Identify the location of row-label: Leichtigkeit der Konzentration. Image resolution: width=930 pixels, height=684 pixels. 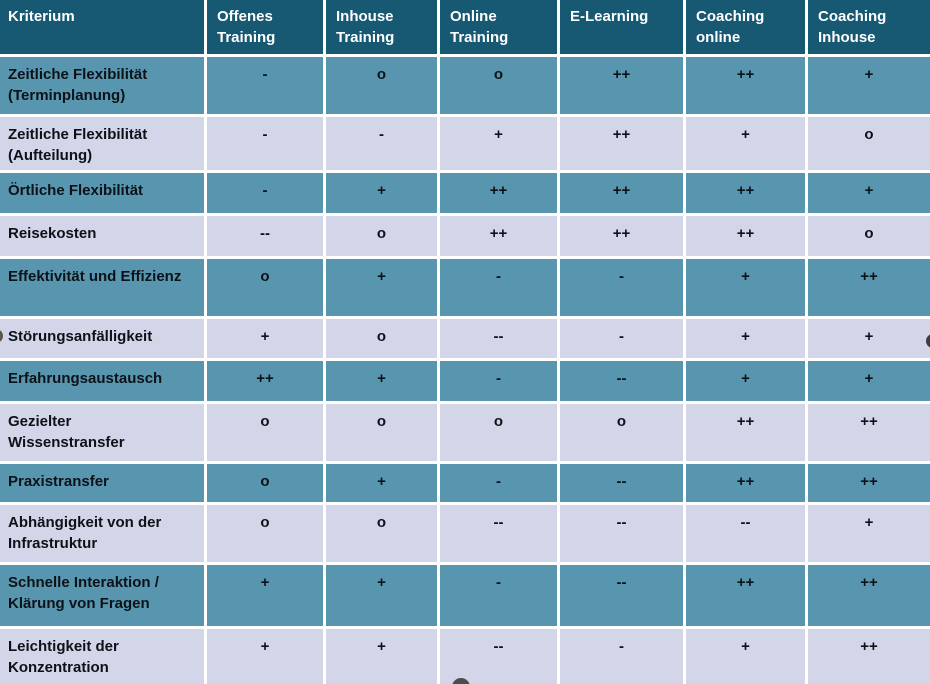
(102, 656).